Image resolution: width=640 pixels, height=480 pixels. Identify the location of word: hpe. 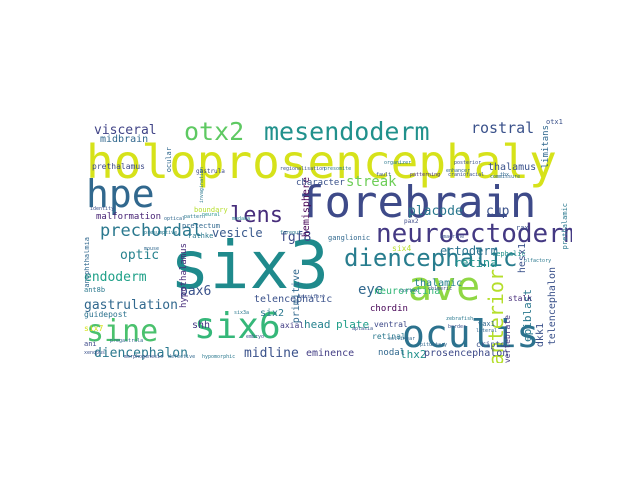
(120, 194).